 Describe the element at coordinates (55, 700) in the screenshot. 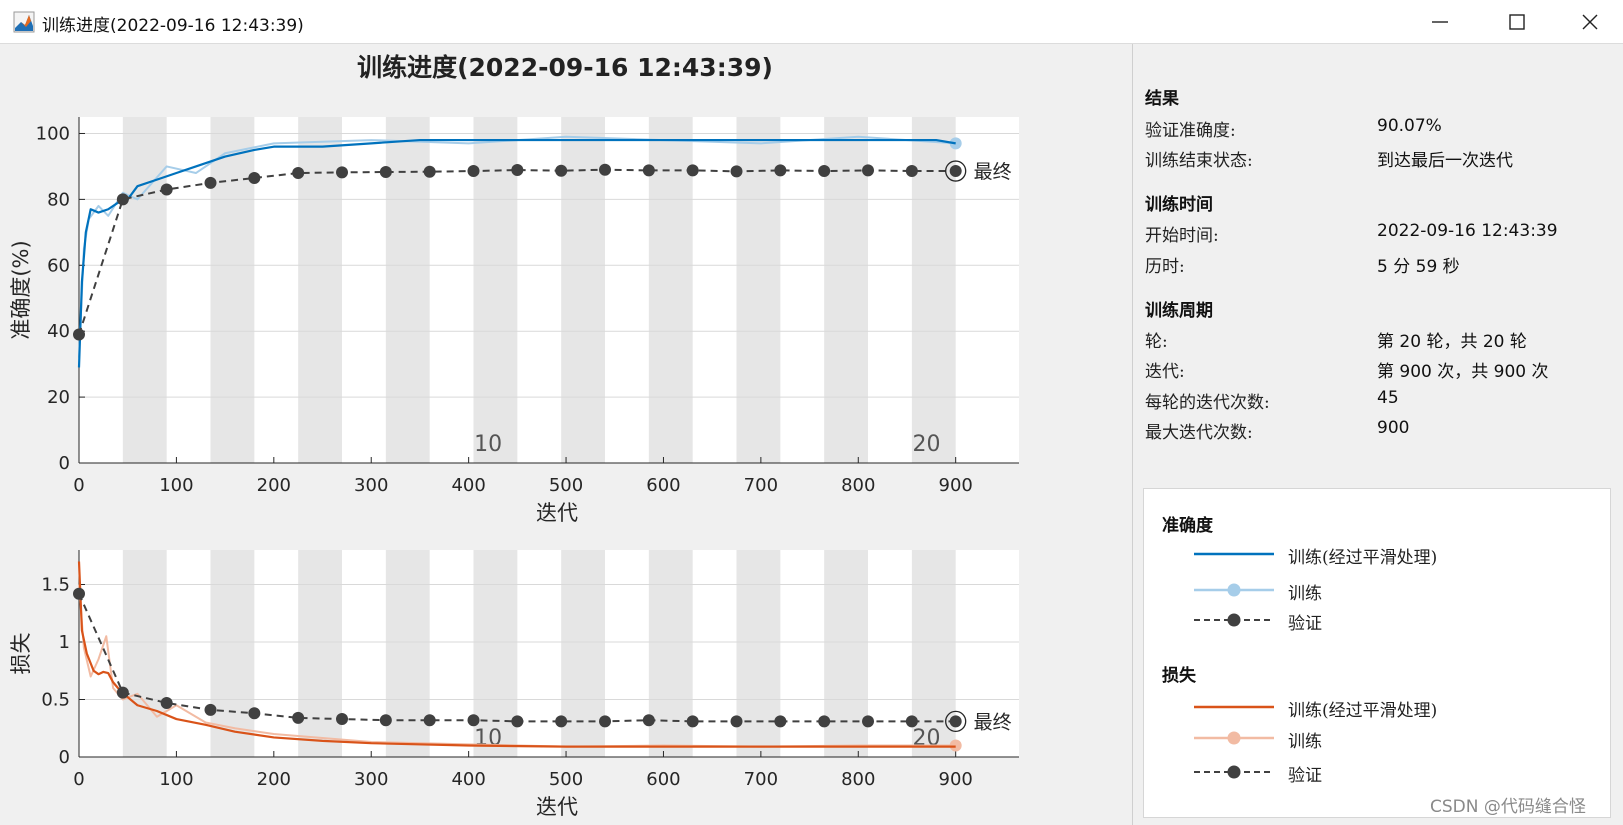

I see `y-tick-label: 0.5` at that location.